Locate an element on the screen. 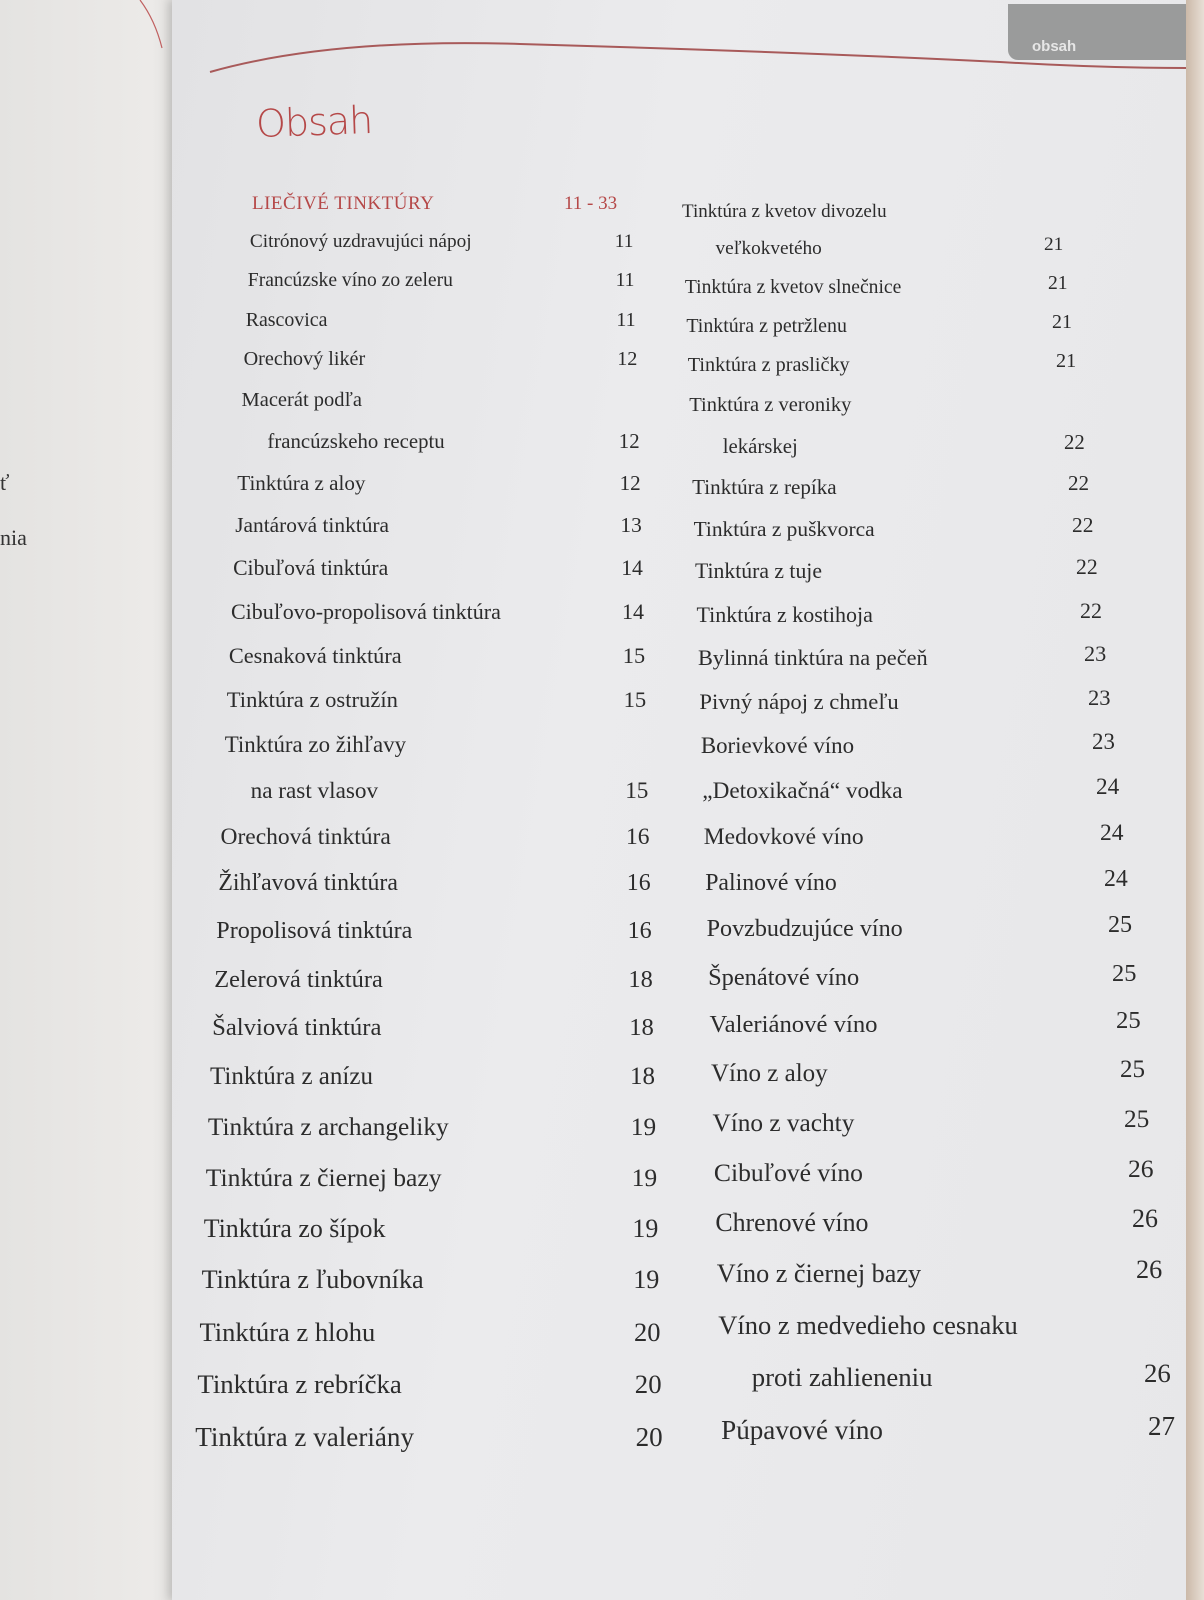  toc-entry-title: Tinktúra z veroniky is located at coordinates (770, 405).